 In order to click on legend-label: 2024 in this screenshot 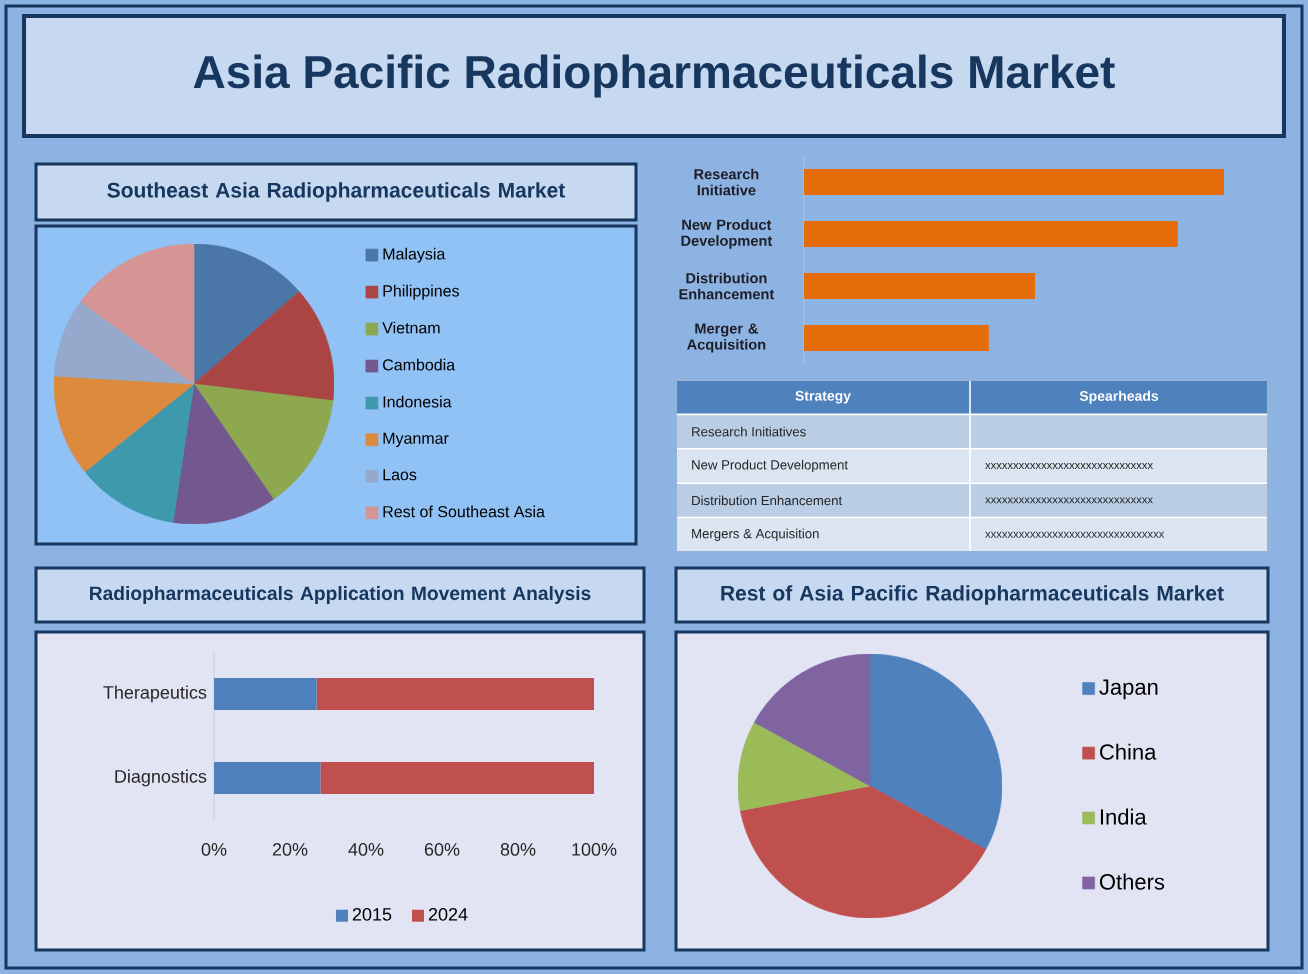, I will do `click(448, 914)`.